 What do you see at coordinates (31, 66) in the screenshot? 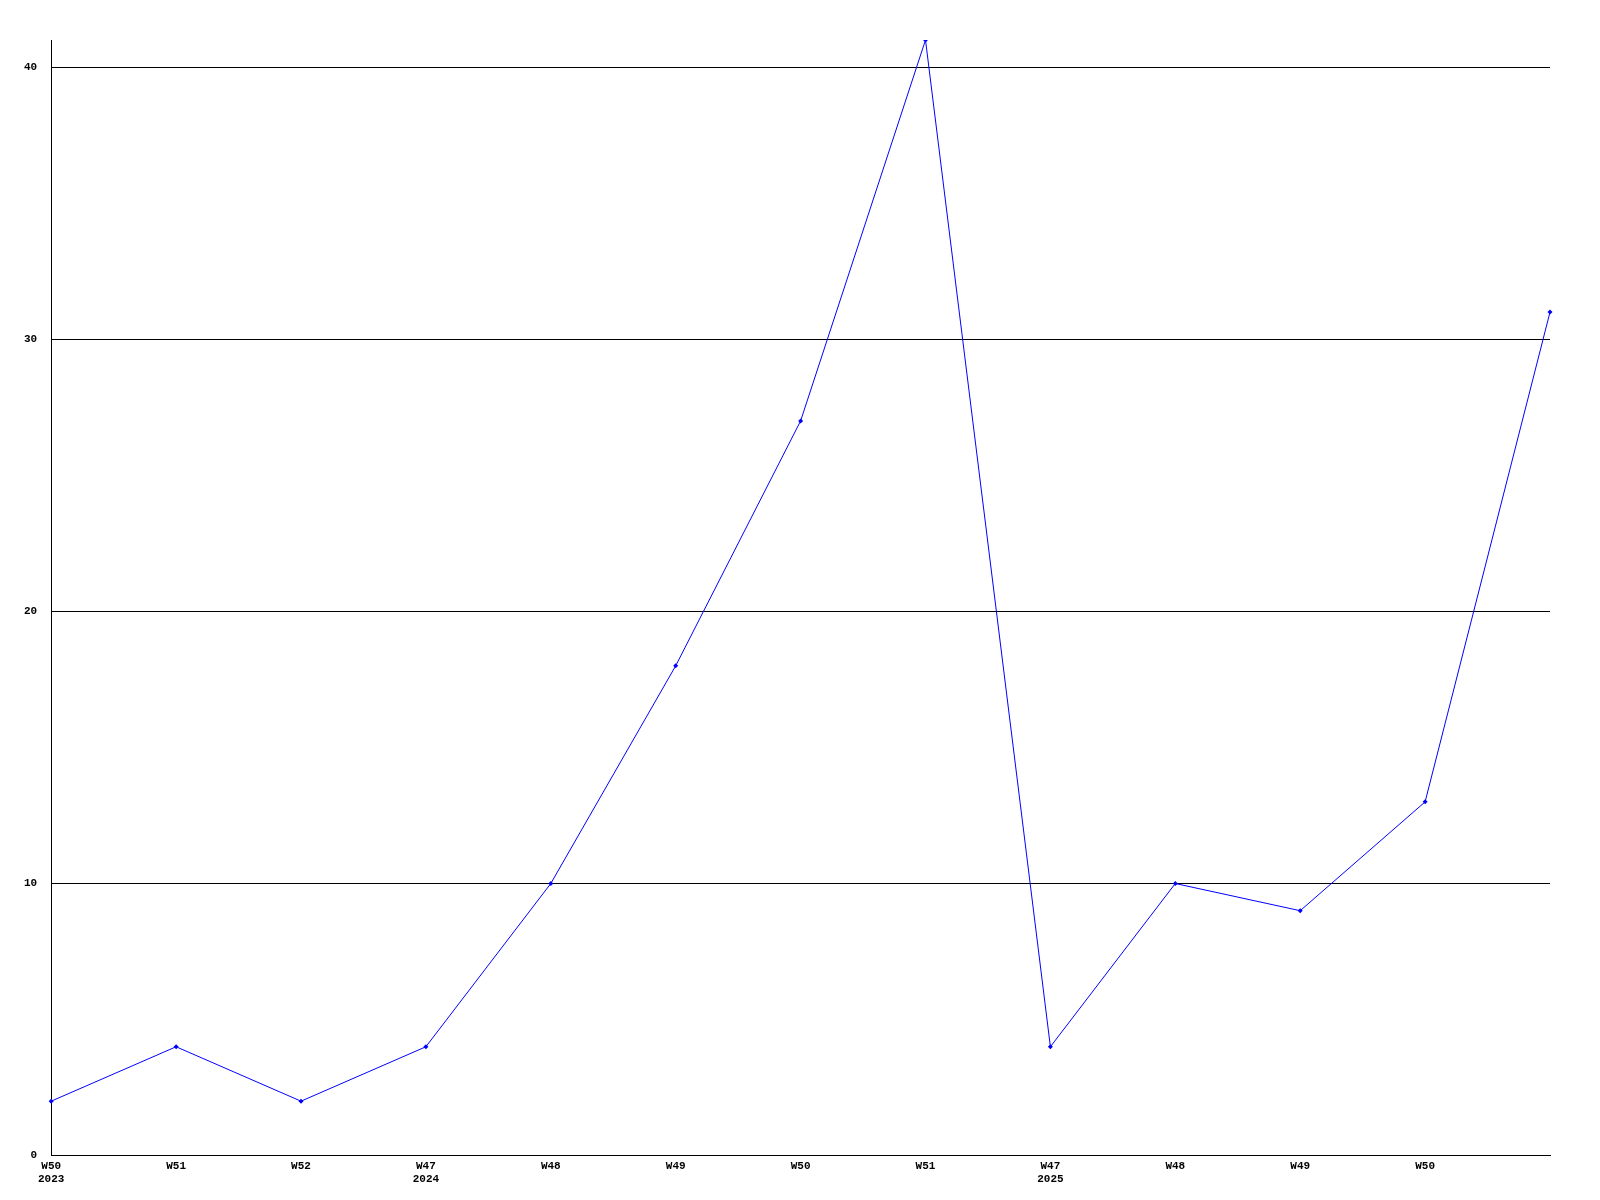
I see `y-tick-label: 40` at bounding box center [31, 66].